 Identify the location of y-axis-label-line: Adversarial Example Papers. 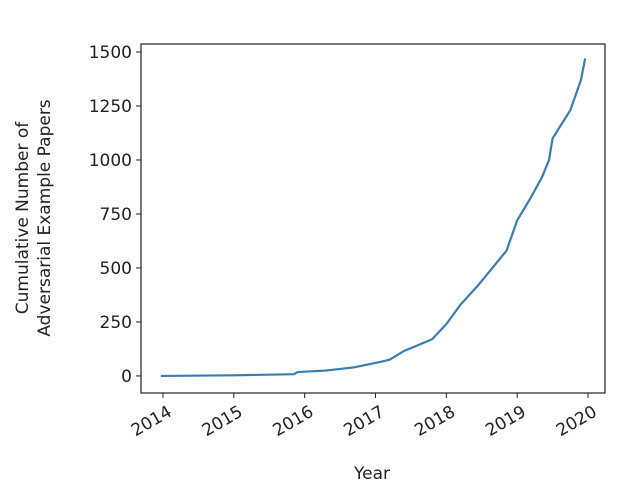
(45, 217).